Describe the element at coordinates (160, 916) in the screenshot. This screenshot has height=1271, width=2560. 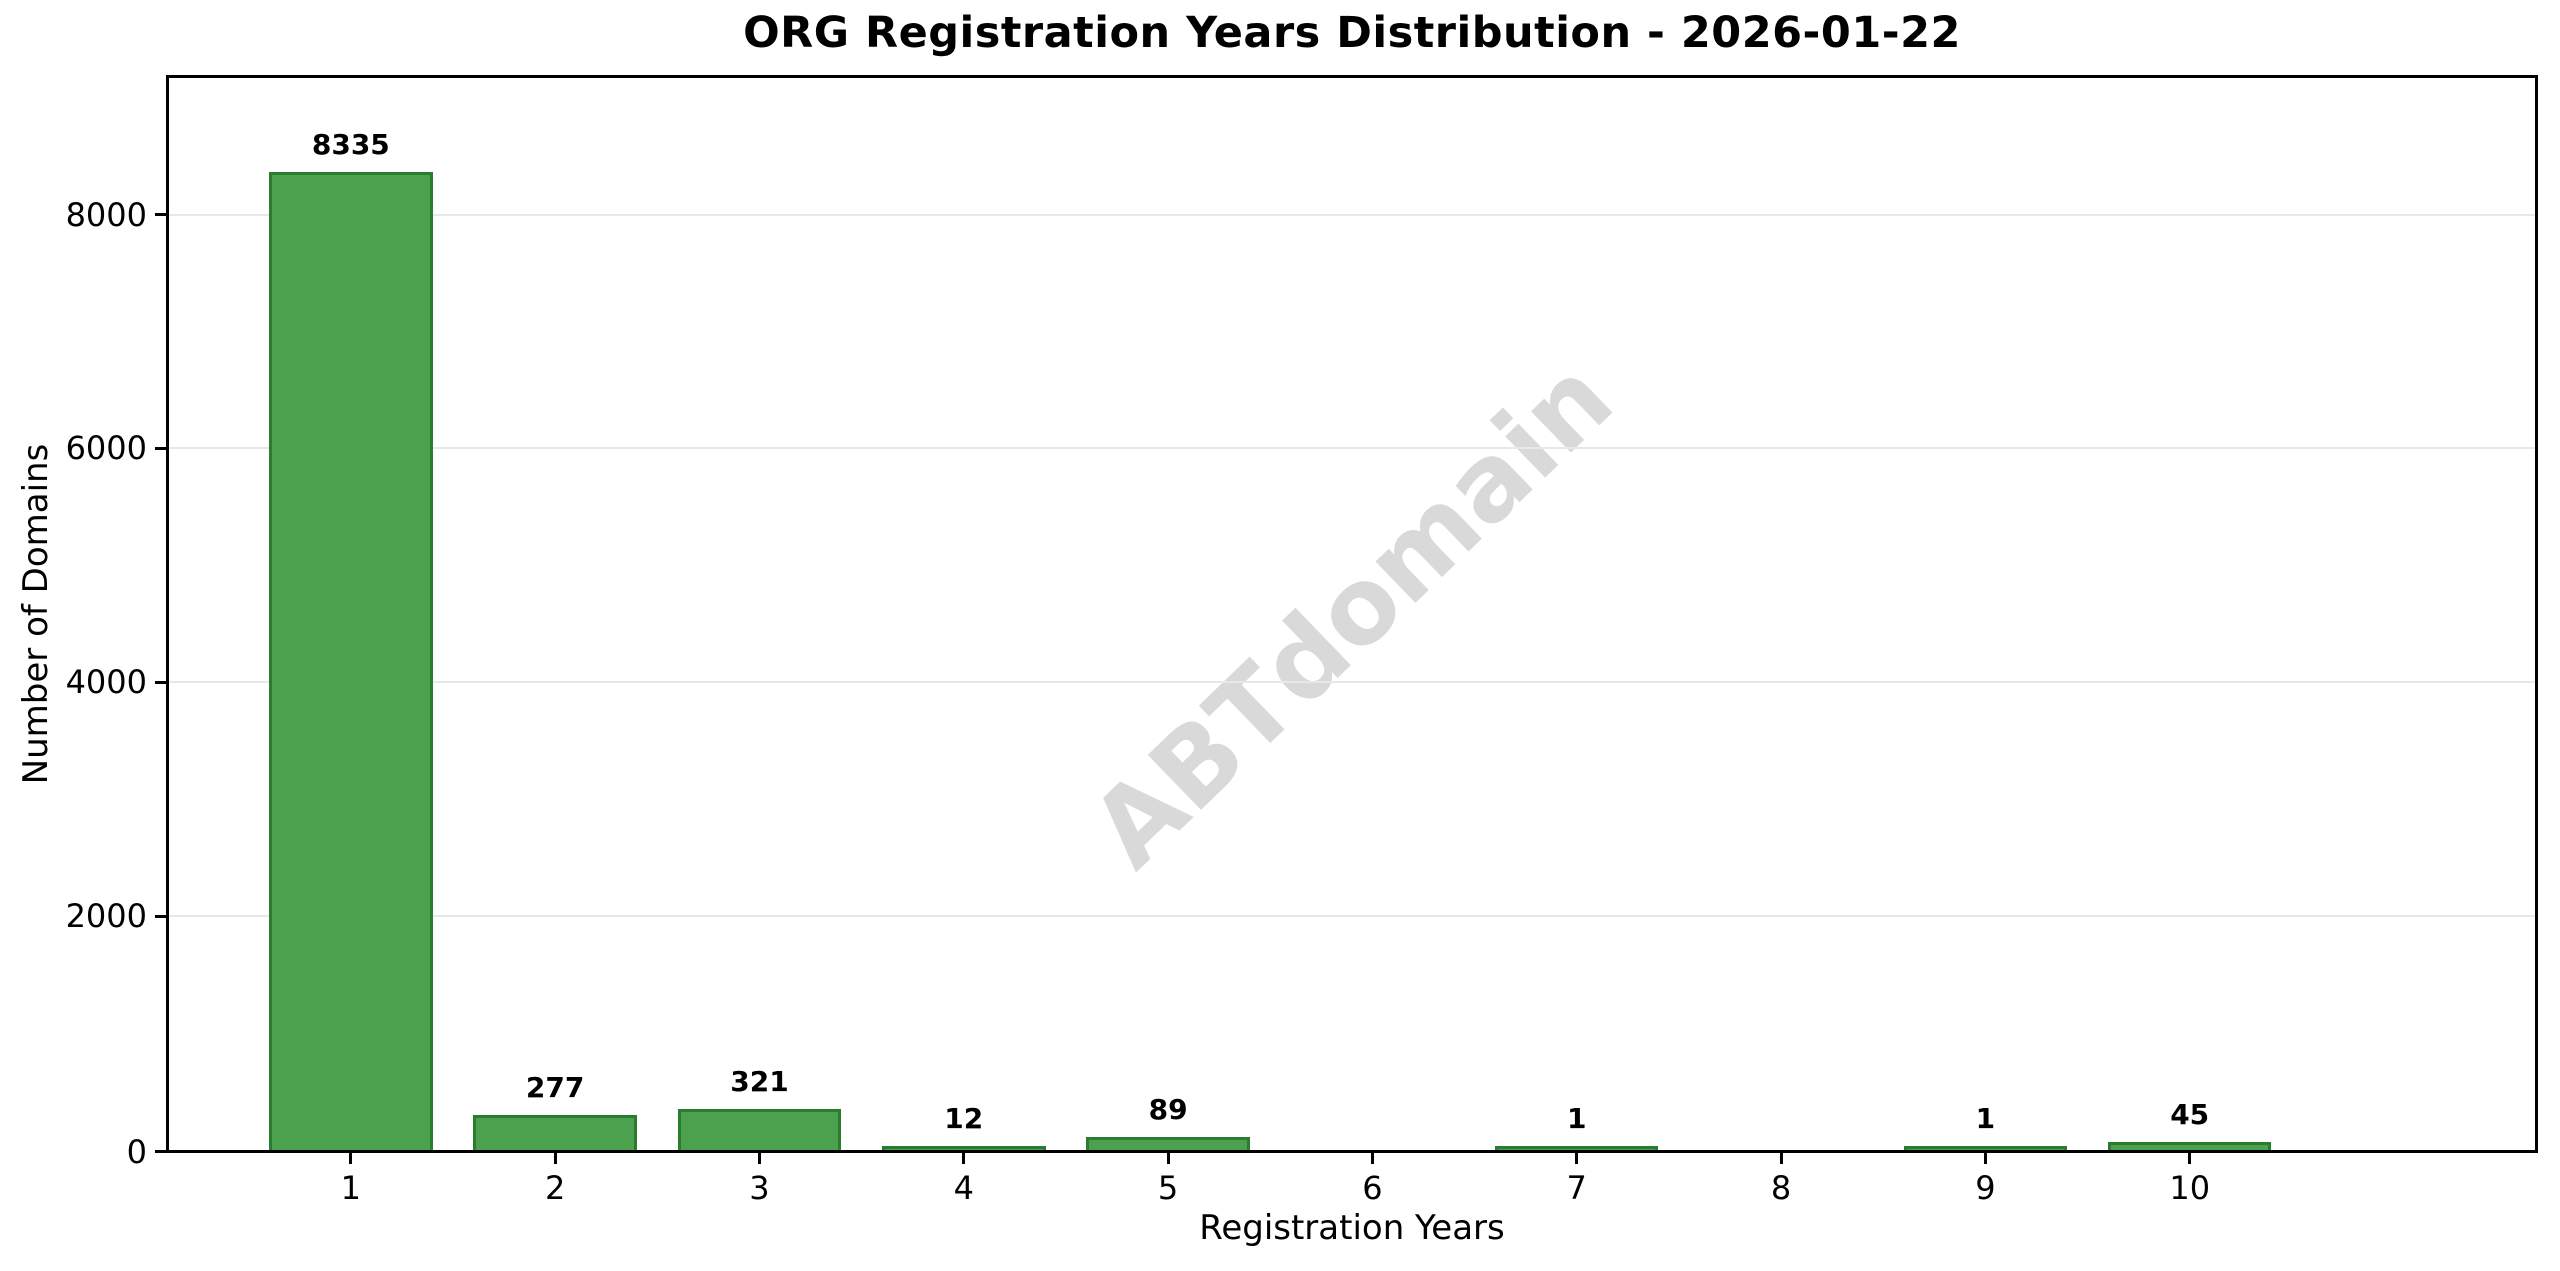
I see `y-tick-mark-2000` at that location.